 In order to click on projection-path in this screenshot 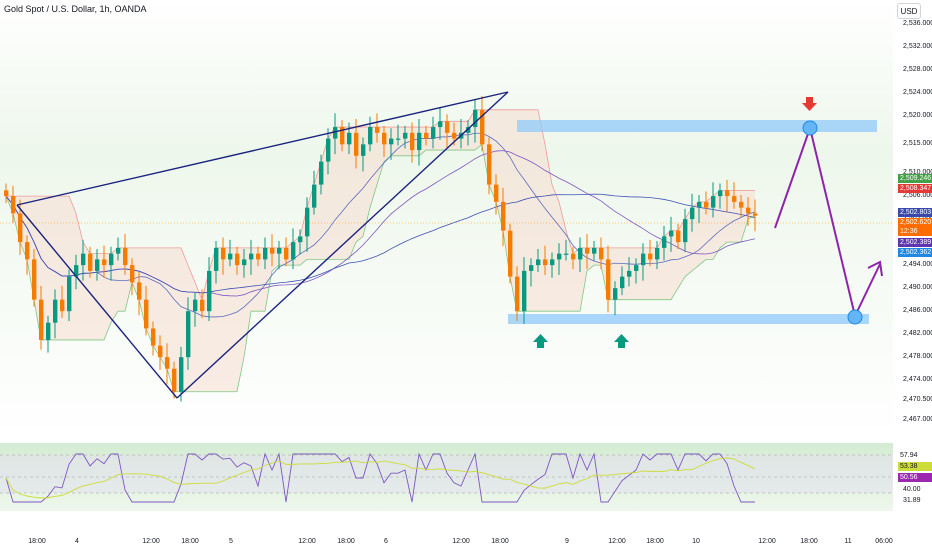, I will do `click(827, 221)`.